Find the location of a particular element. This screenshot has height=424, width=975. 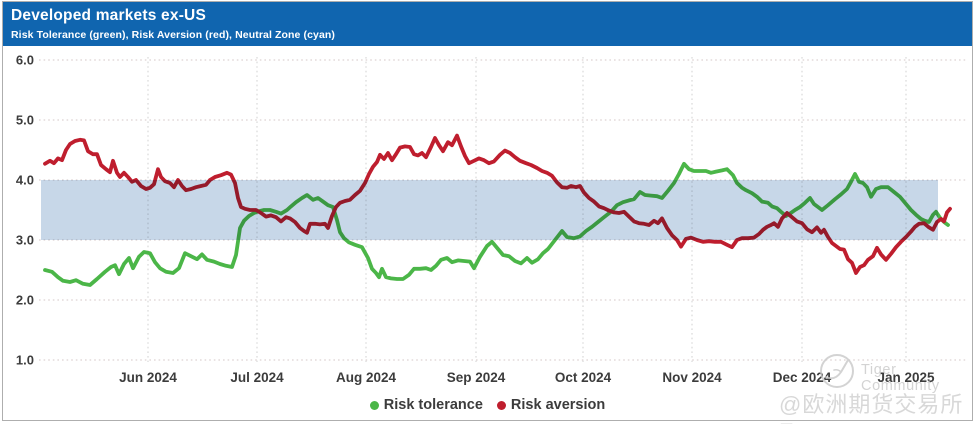

x-tick-label: Jan 2025 is located at coordinates (906, 377).